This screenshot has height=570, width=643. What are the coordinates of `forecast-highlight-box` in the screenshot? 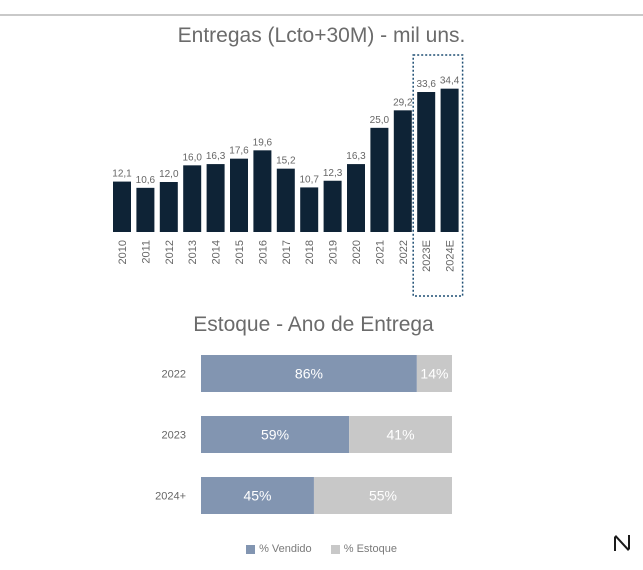 It's located at (438, 175).